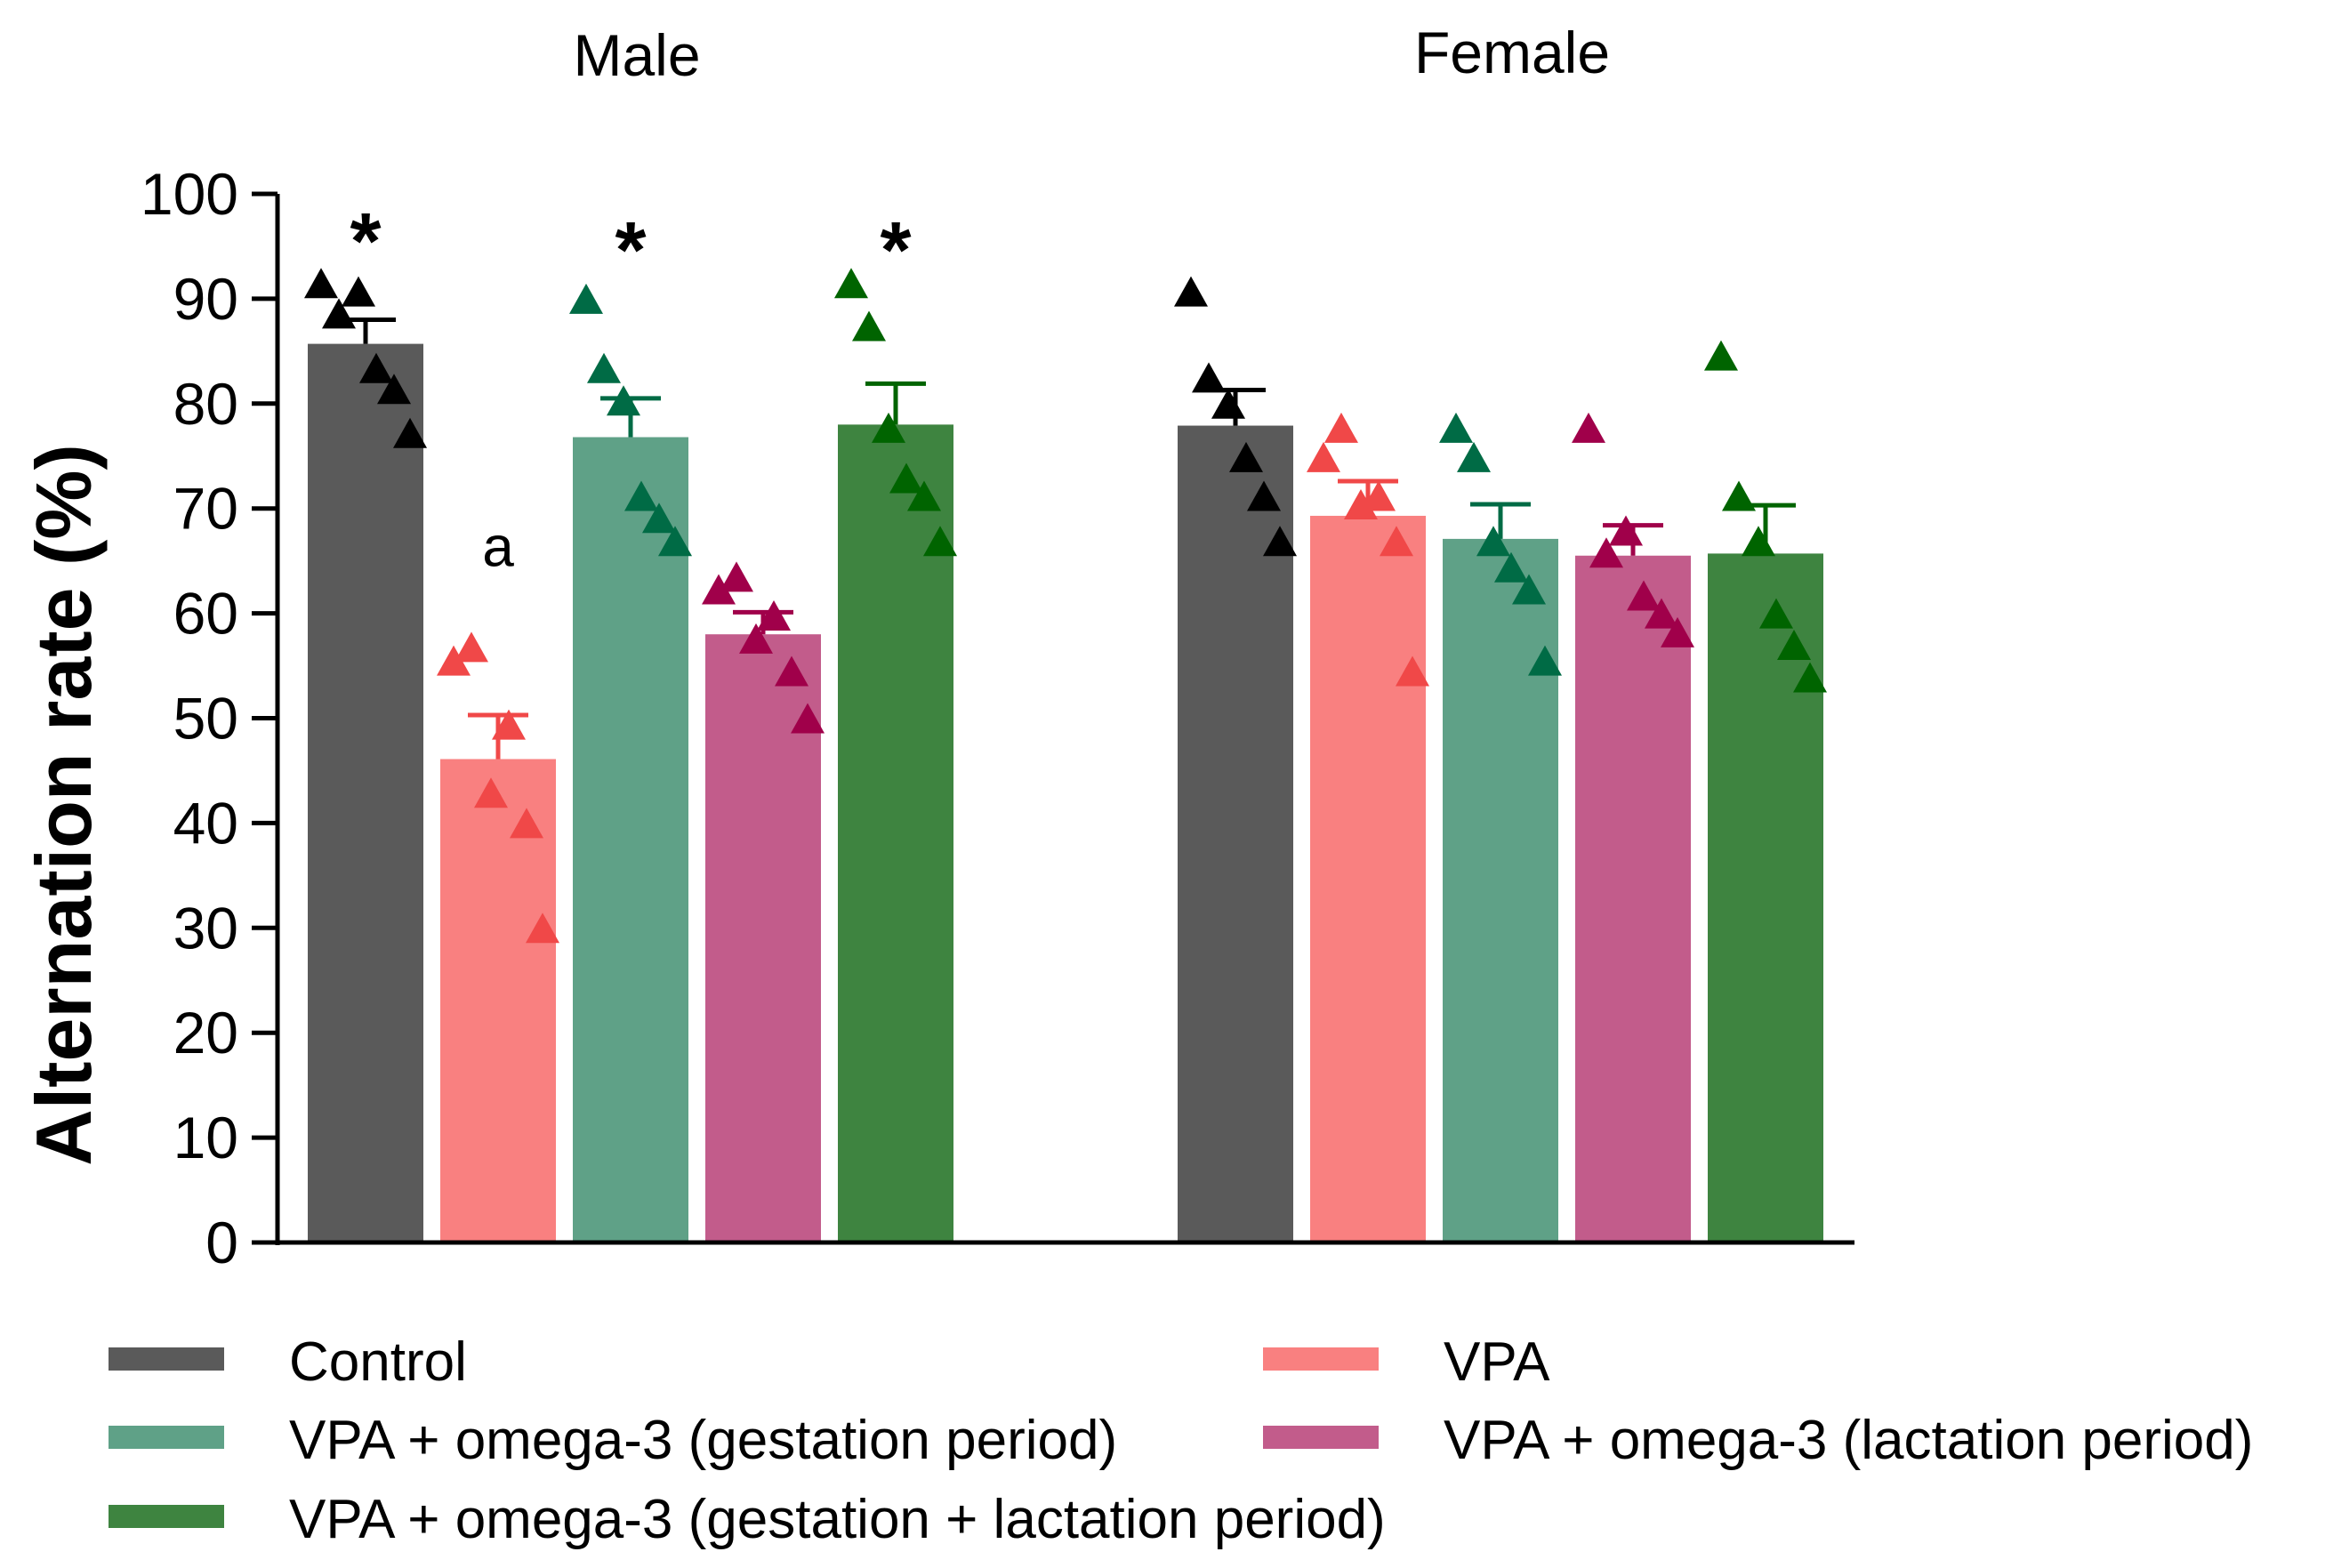  What do you see at coordinates (64, 805) in the screenshot?
I see `y-axis-label: Alternation rate (%)` at bounding box center [64, 805].